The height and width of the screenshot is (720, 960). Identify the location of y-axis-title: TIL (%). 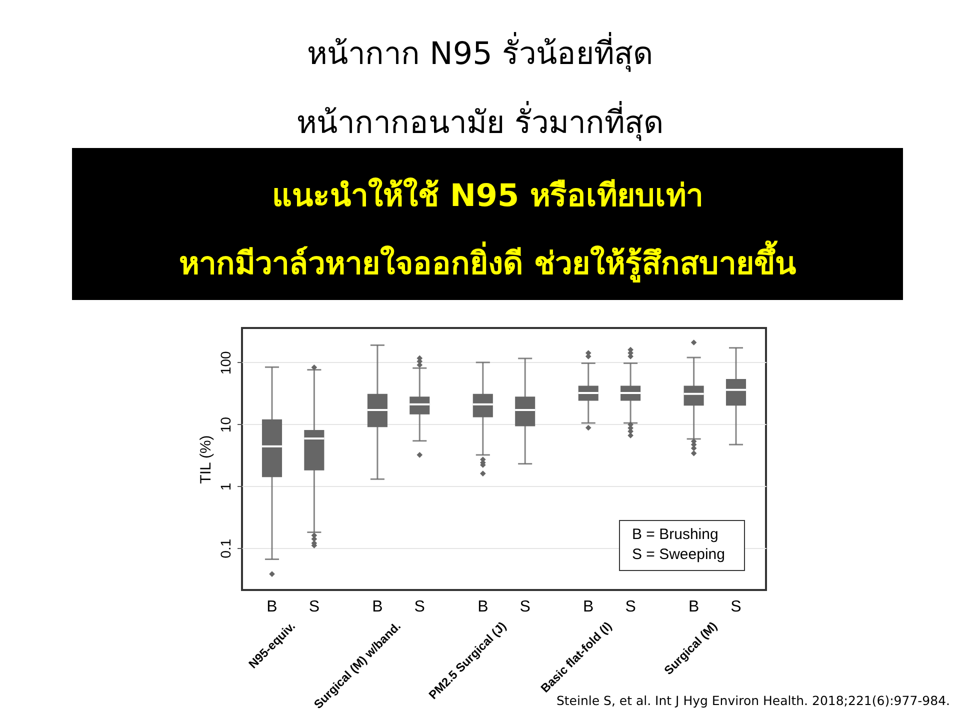
(206, 459).